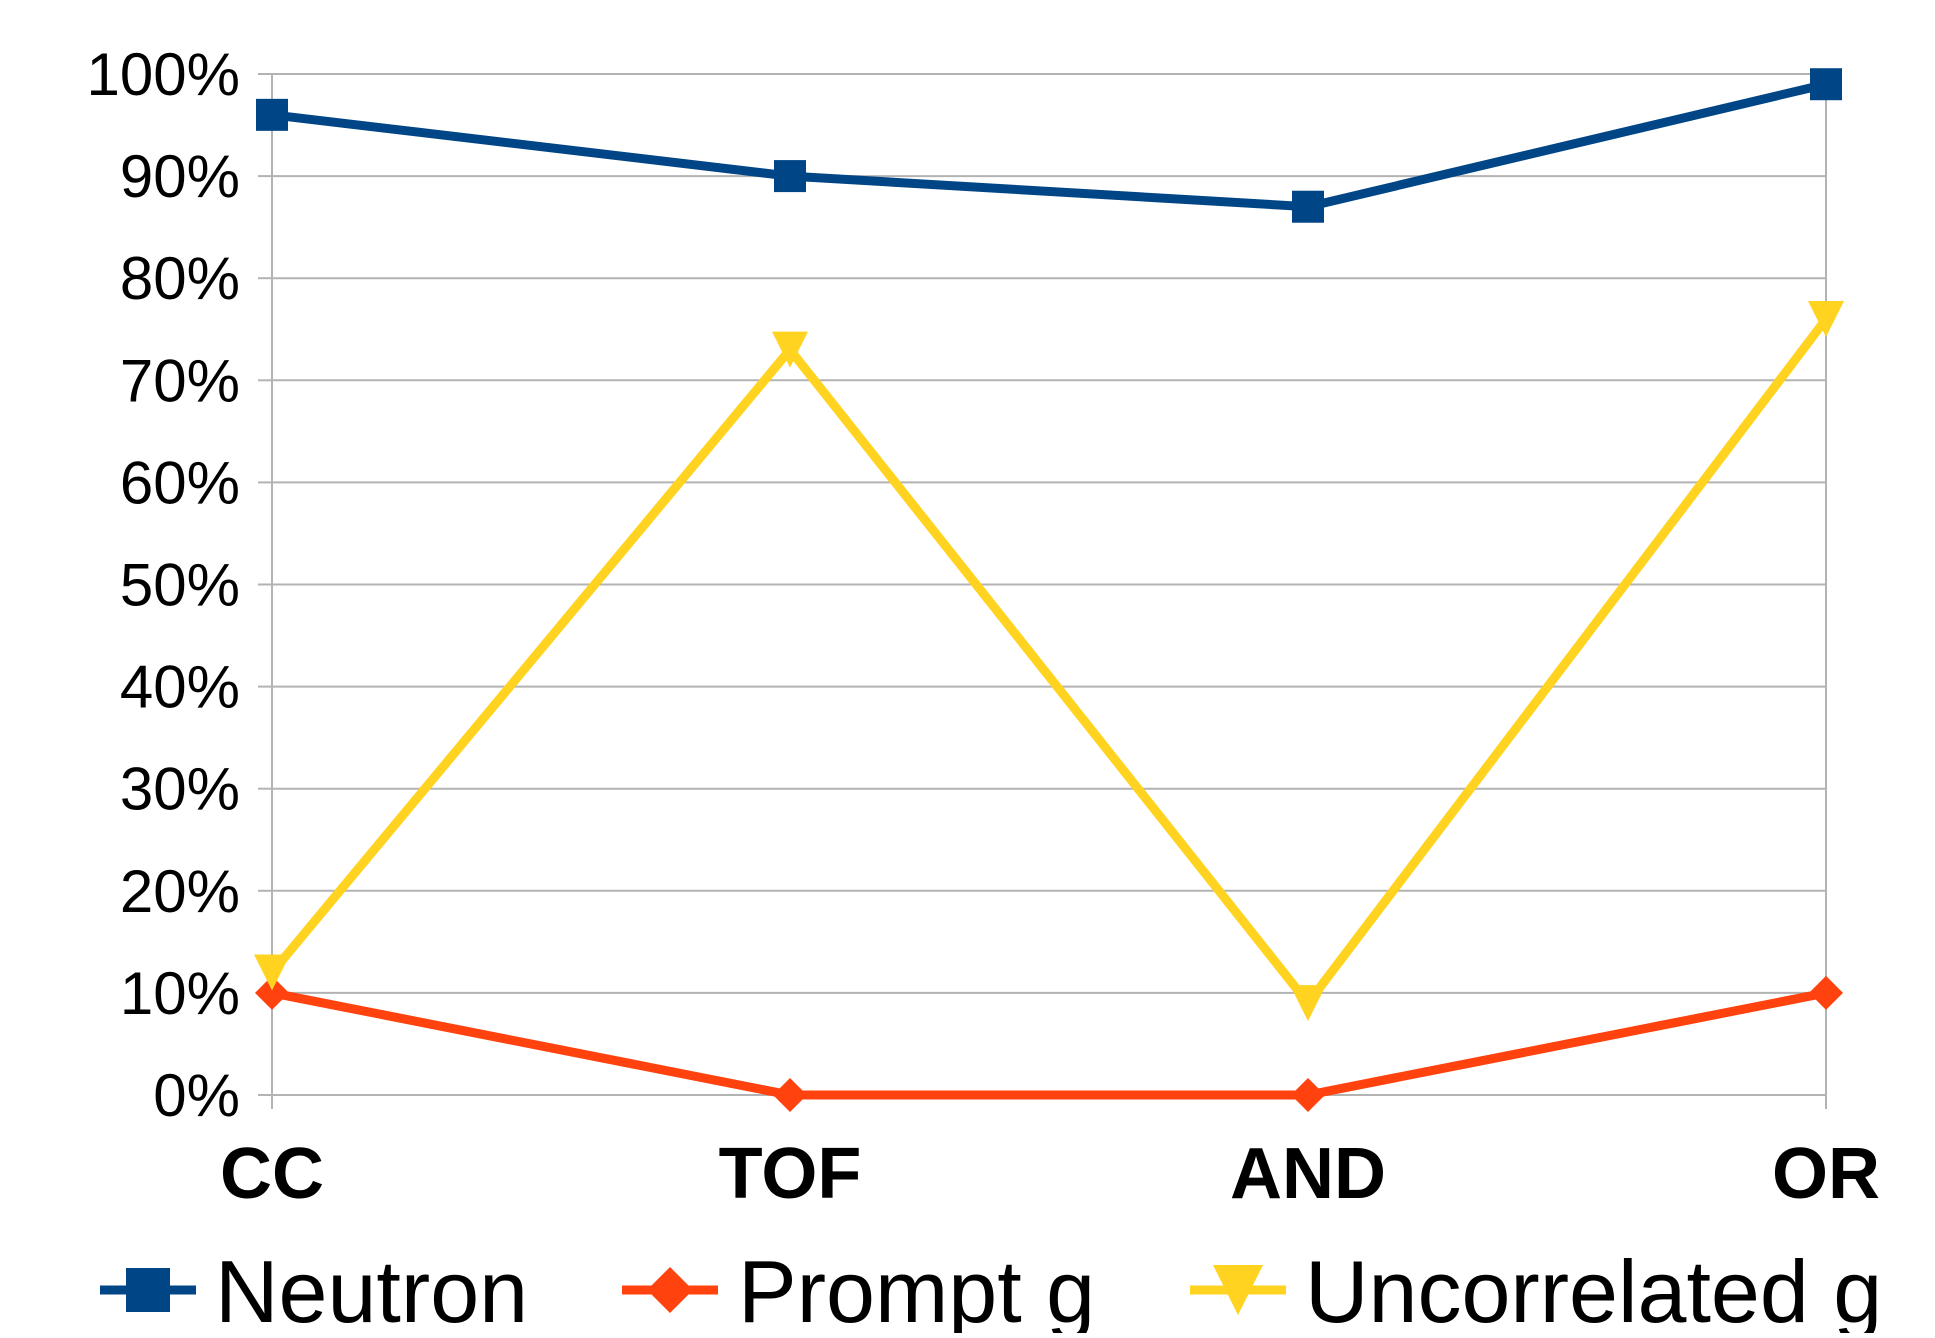 This screenshot has width=1935, height=1338. Describe the element at coordinates (790, 1174) in the screenshot. I see `x-tick-label: TOF` at that location.